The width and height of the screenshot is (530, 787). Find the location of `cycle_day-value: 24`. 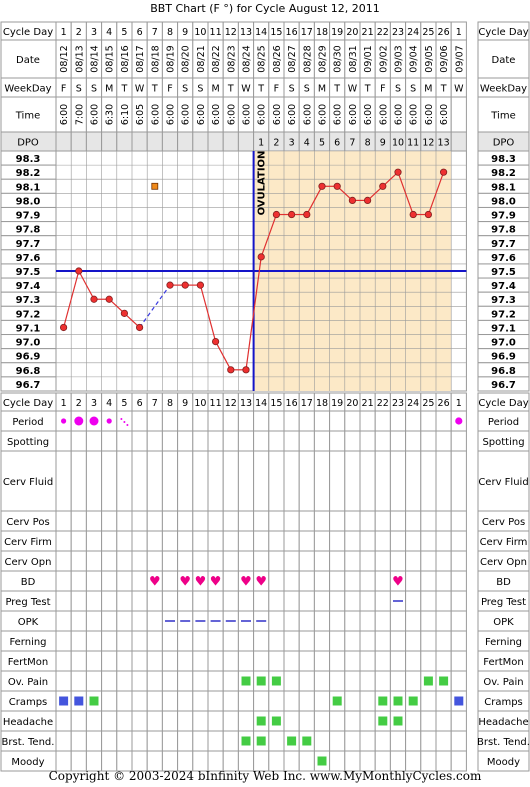

cycle_day-value: 24 is located at coordinates (413, 32).